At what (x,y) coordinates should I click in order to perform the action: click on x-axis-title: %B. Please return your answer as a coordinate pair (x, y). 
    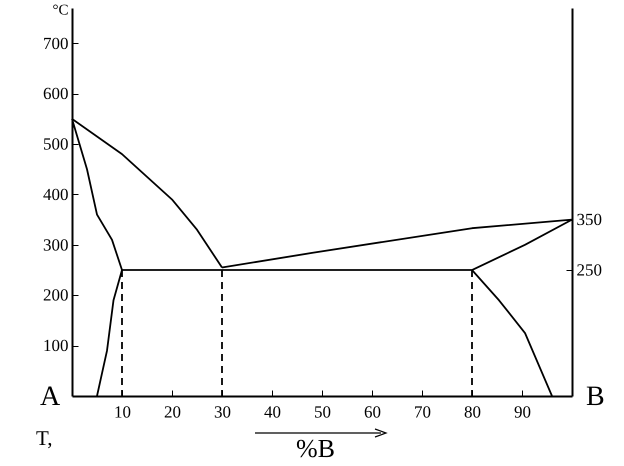
    Looking at the image, I should click on (315, 448).